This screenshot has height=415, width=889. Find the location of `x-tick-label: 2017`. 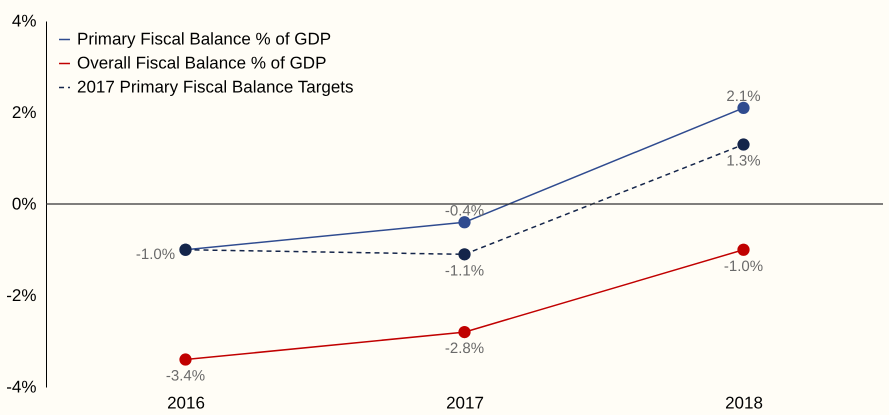

x-tick-label: 2017 is located at coordinates (465, 403).